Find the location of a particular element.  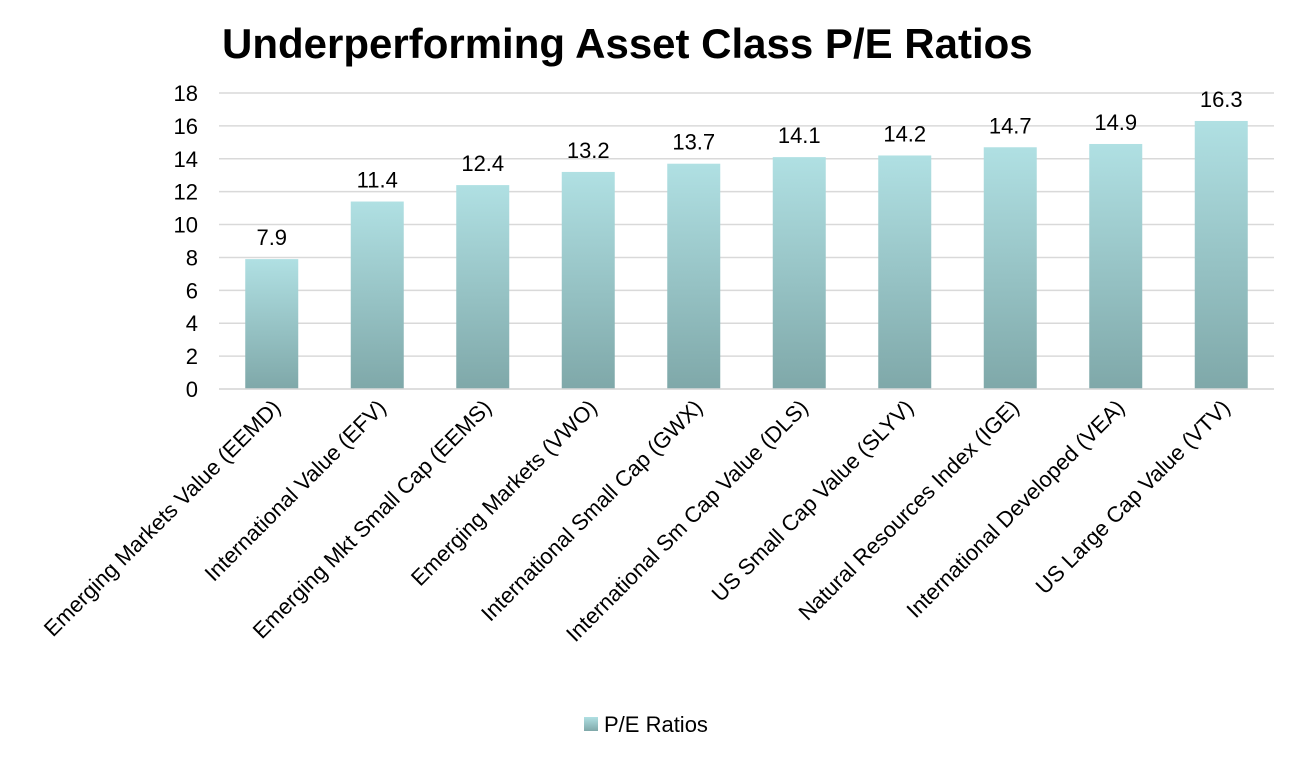

chart-title: Underperforming Asset Class P/E Ratios is located at coordinates (627, 43).